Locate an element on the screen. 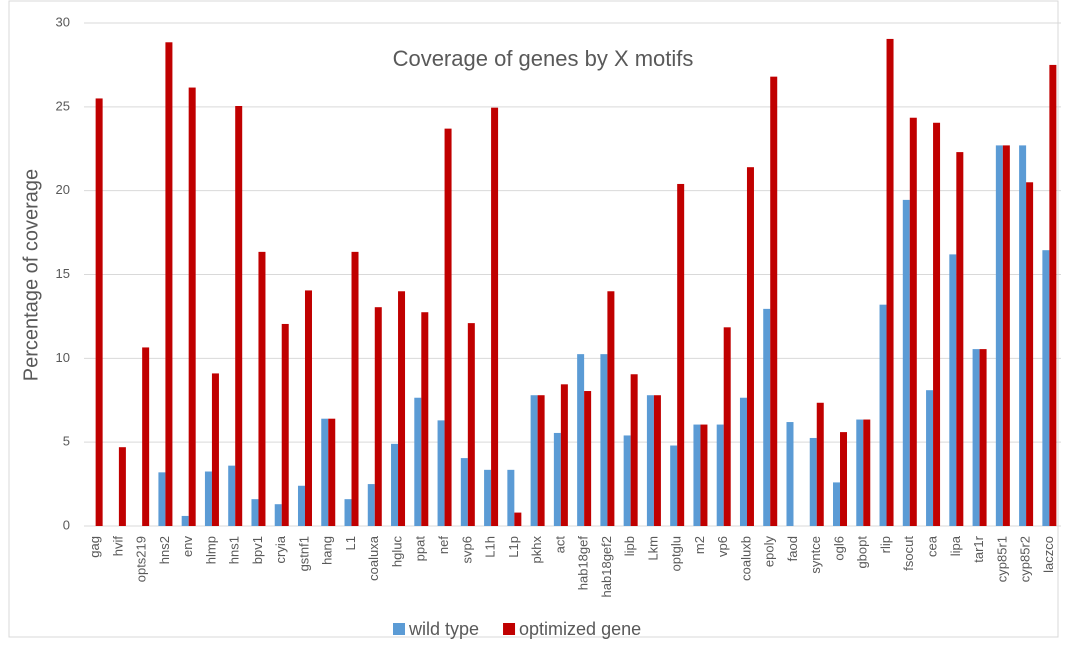 This screenshot has width=1067, height=653. chart-title: Coverage of genes by X motifs is located at coordinates (543, 58).